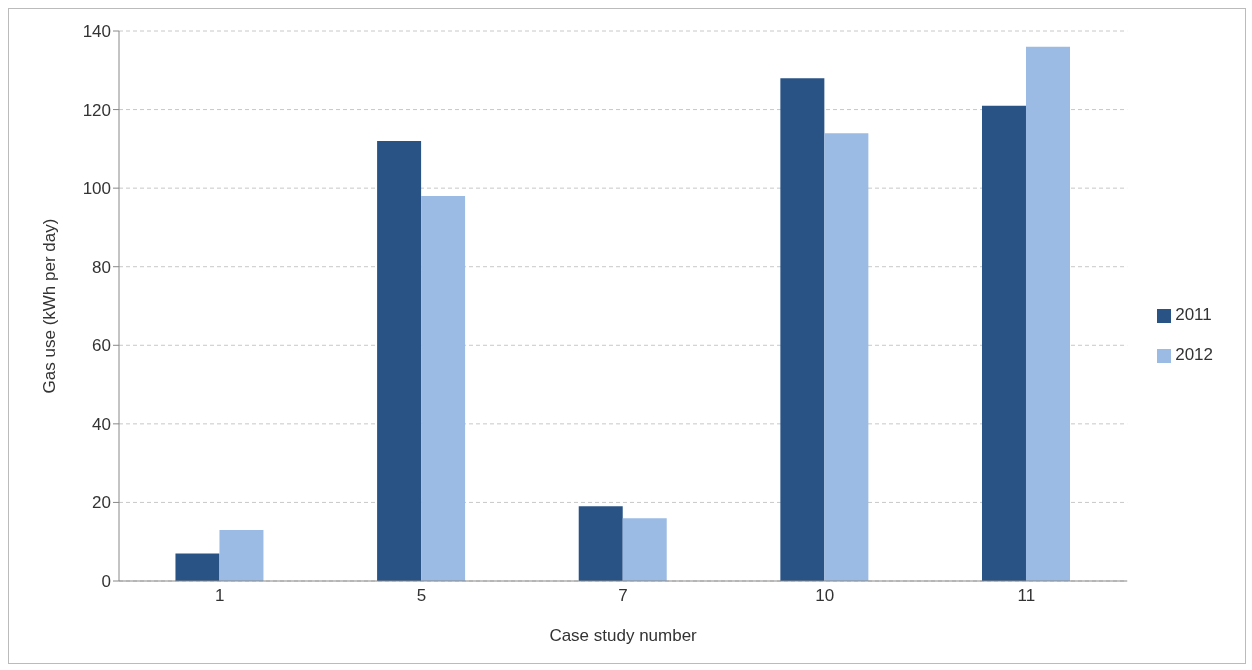  What do you see at coordinates (106, 582) in the screenshot?
I see `y-tick-label: 0` at bounding box center [106, 582].